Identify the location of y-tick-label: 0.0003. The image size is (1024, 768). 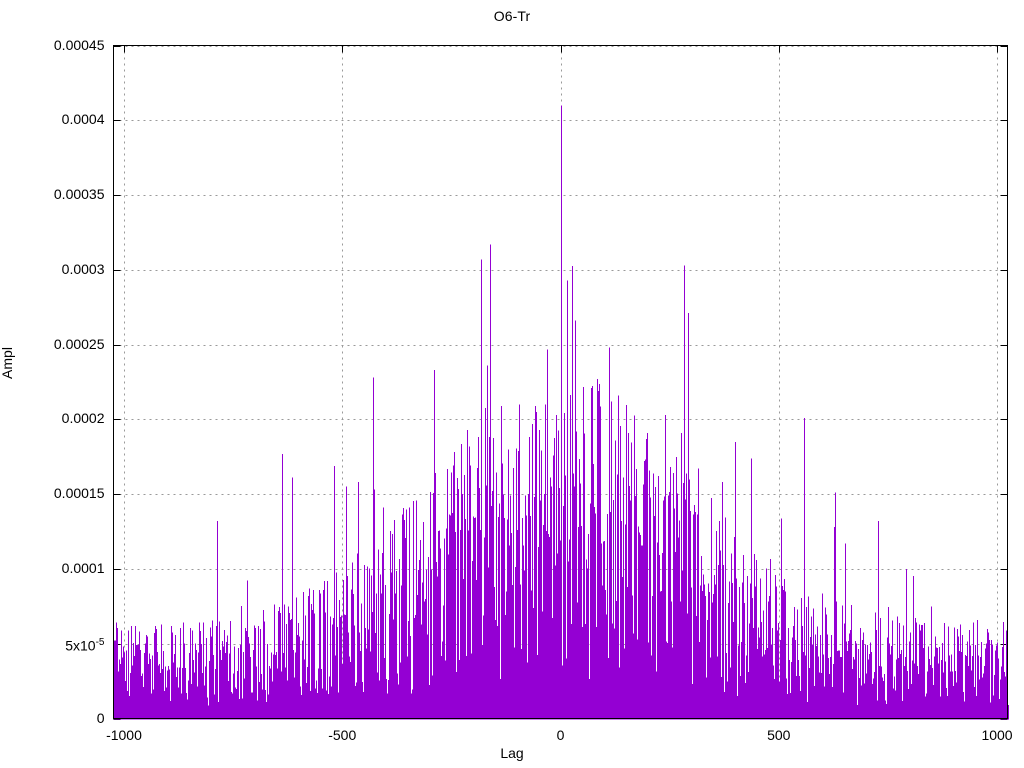
(83, 268).